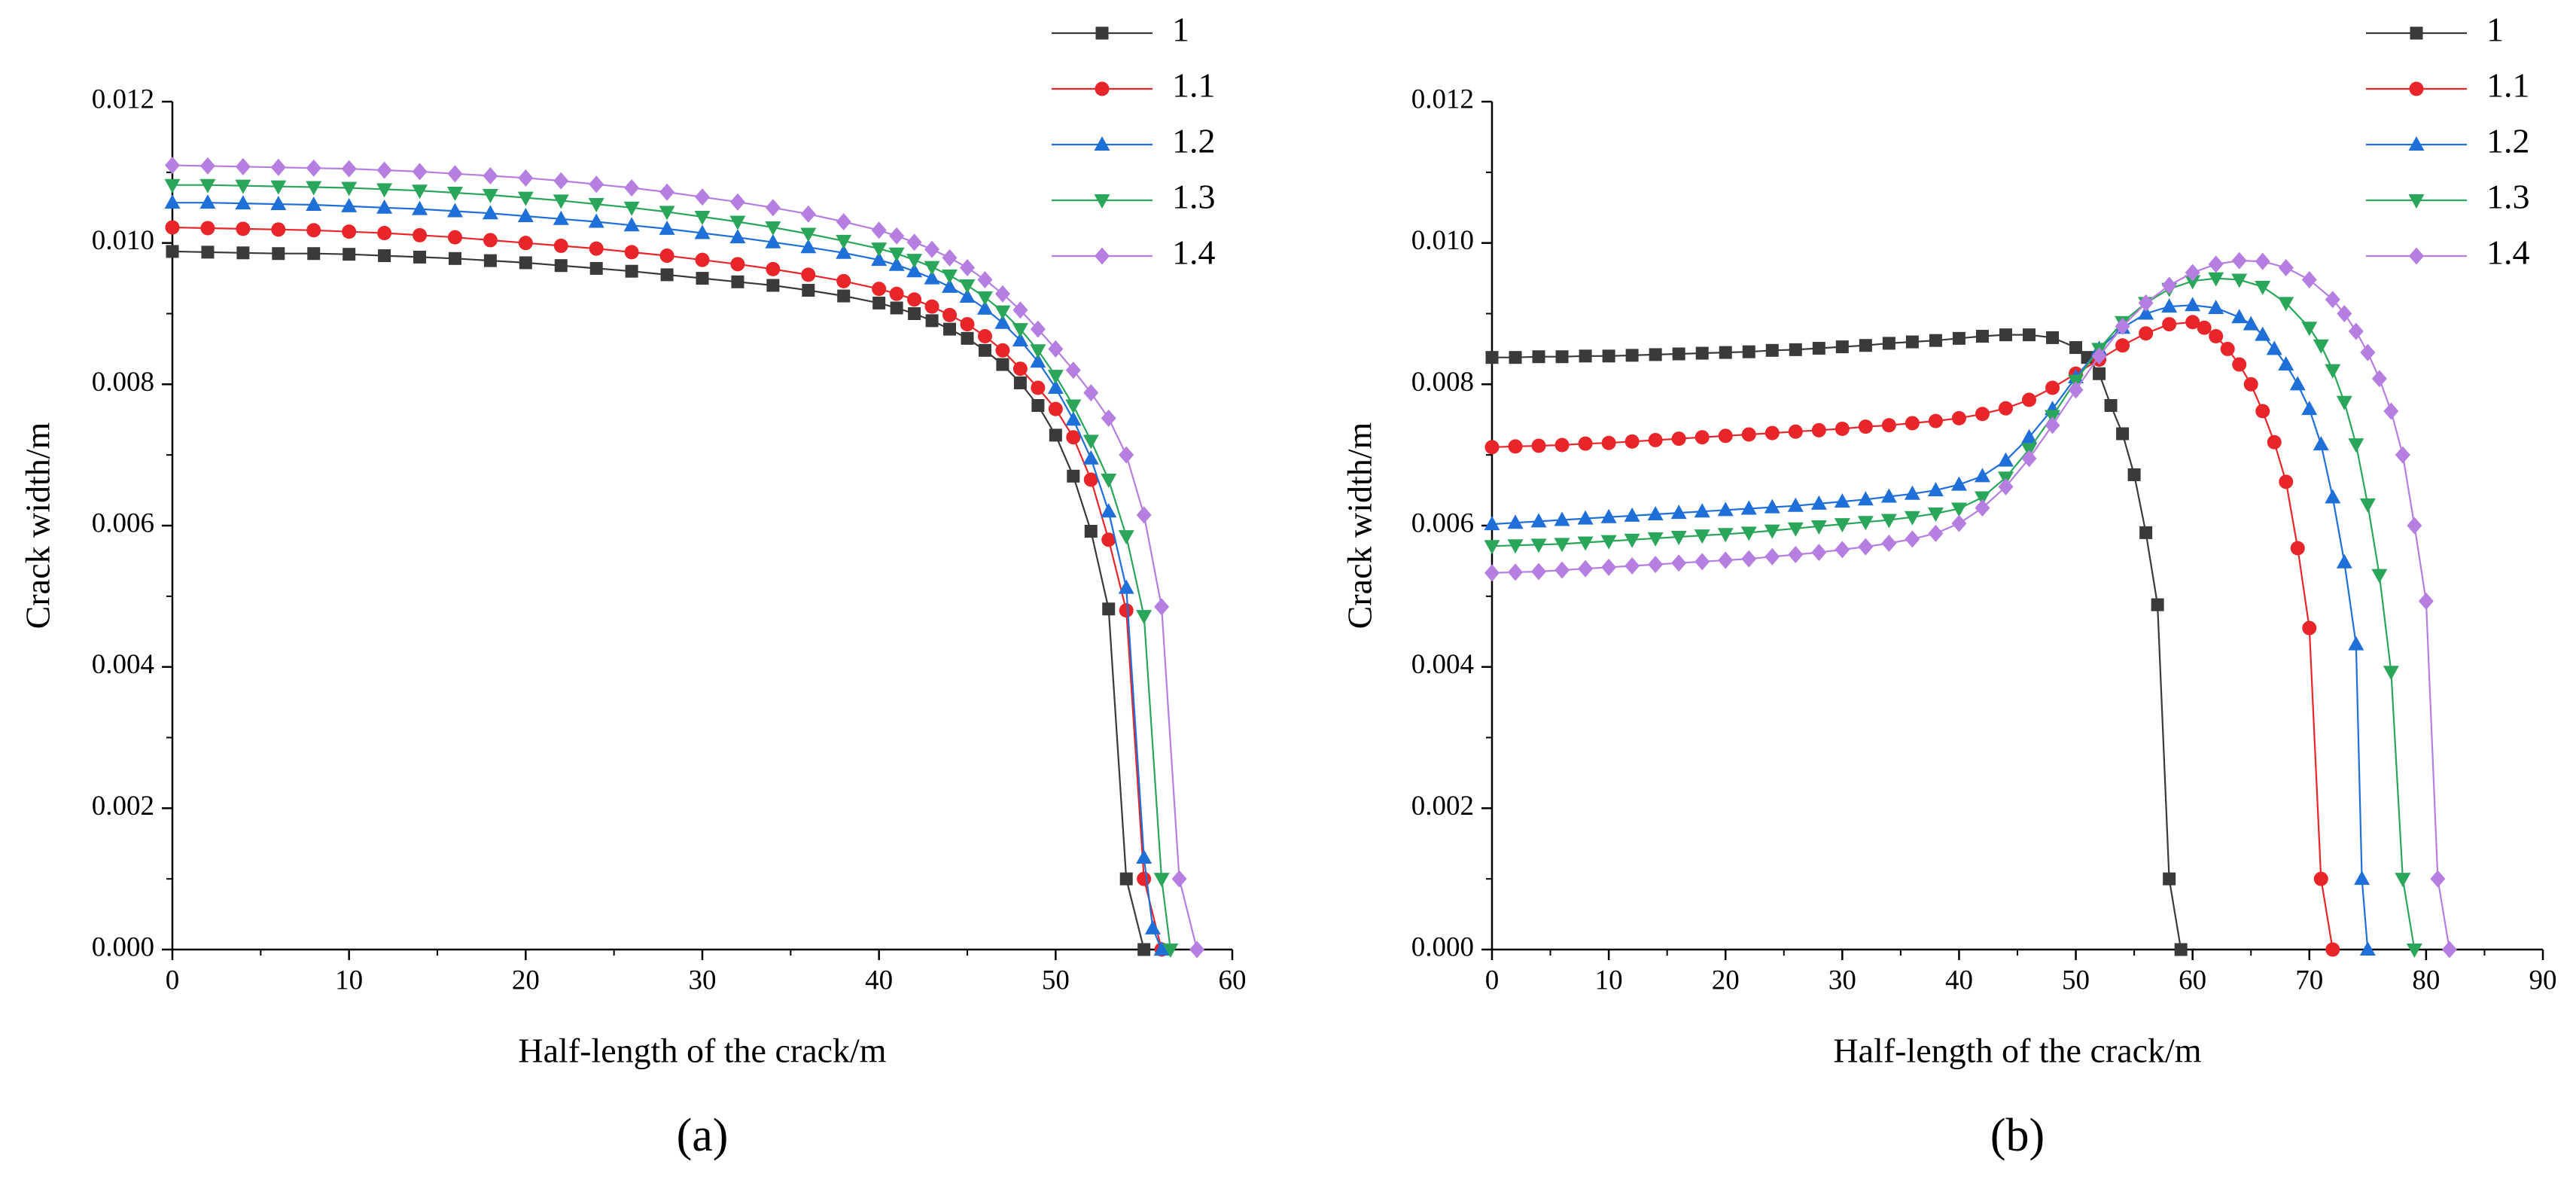 This screenshot has height=1189, width=2576. I want to click on x-axis-label: Half-length of the crack/m, so click(702, 1051).